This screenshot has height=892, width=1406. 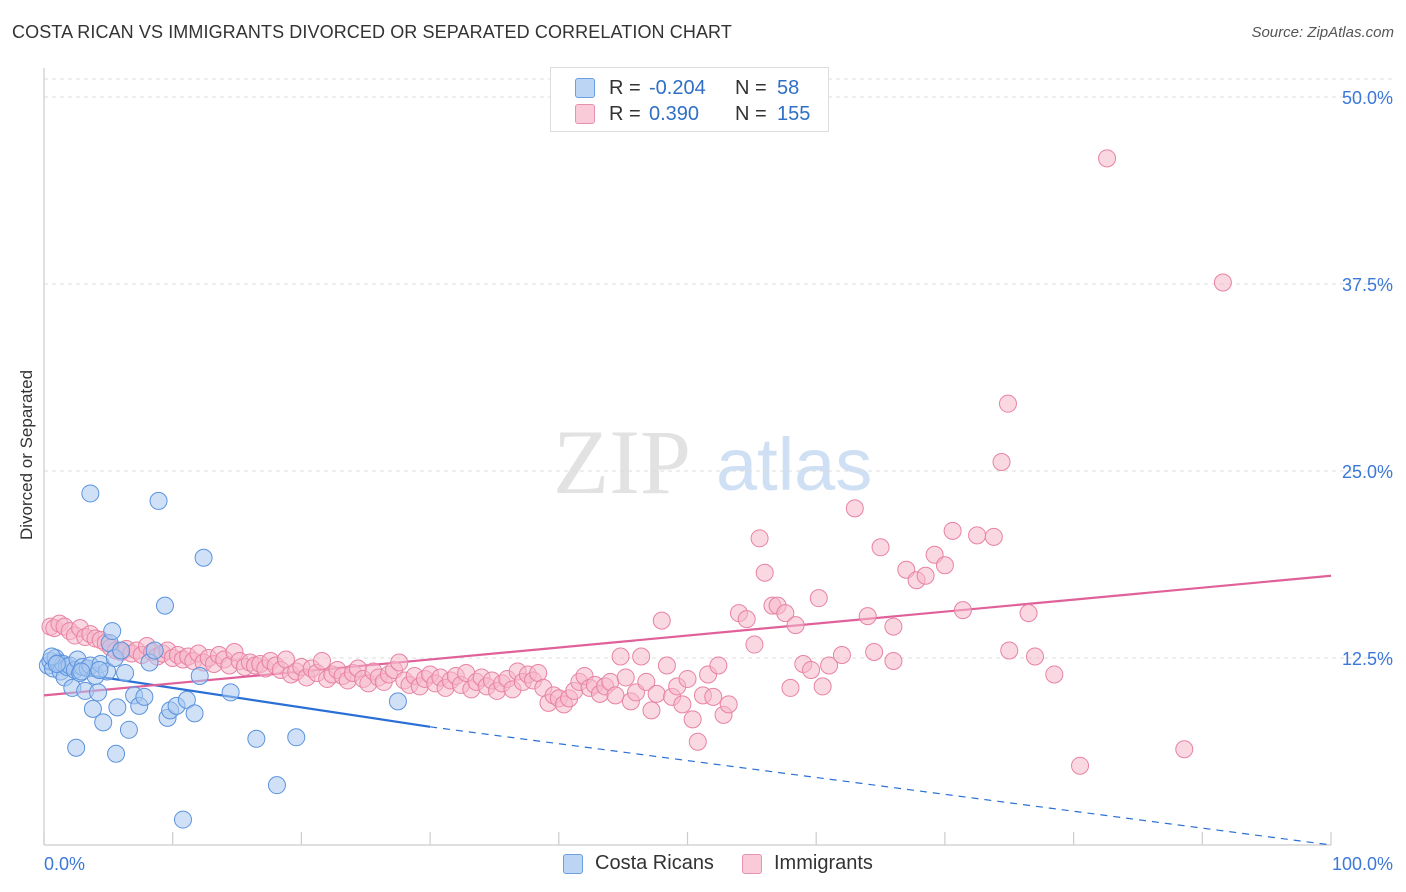 I want to click on legend-row-costa-ricans: R = -0.204 N = 58, so click(x=696, y=88).